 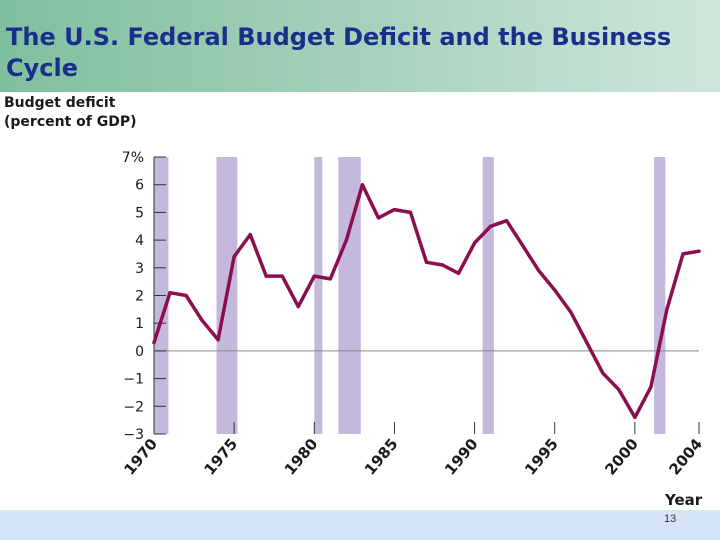 I want to click on y-tick-label: −1, so click(x=133, y=380).